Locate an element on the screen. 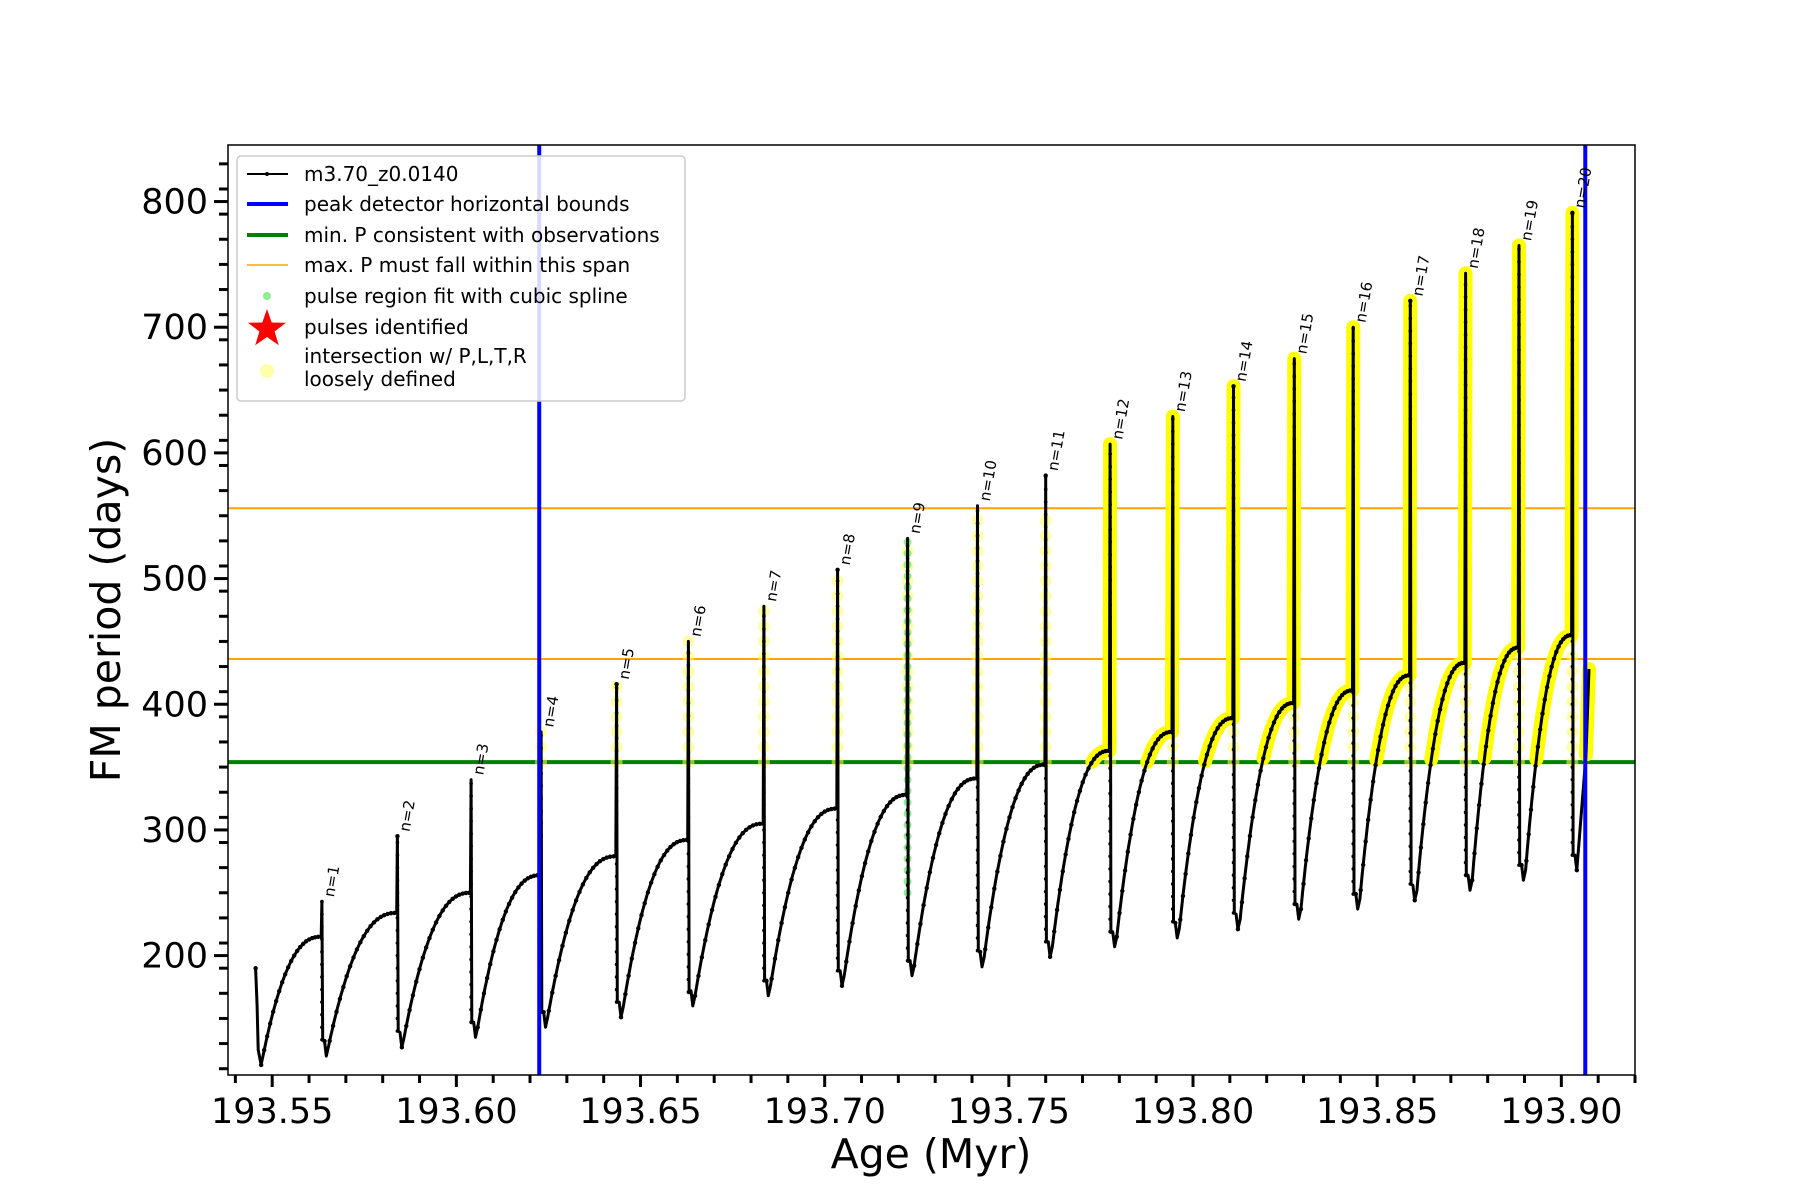  y-axis-title: FM period (days) is located at coordinates (106, 610).